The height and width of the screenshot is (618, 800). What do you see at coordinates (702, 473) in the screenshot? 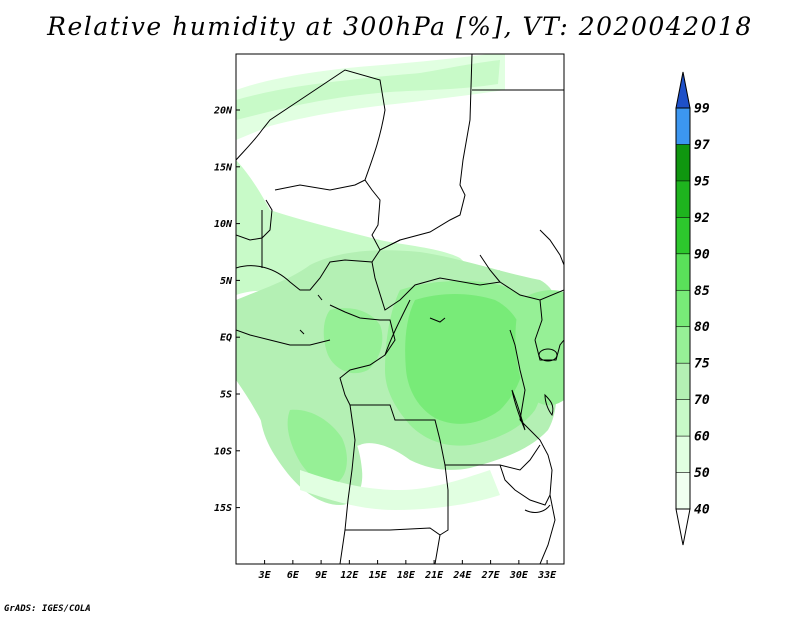
I see `colorbar-label: 50` at bounding box center [702, 473].